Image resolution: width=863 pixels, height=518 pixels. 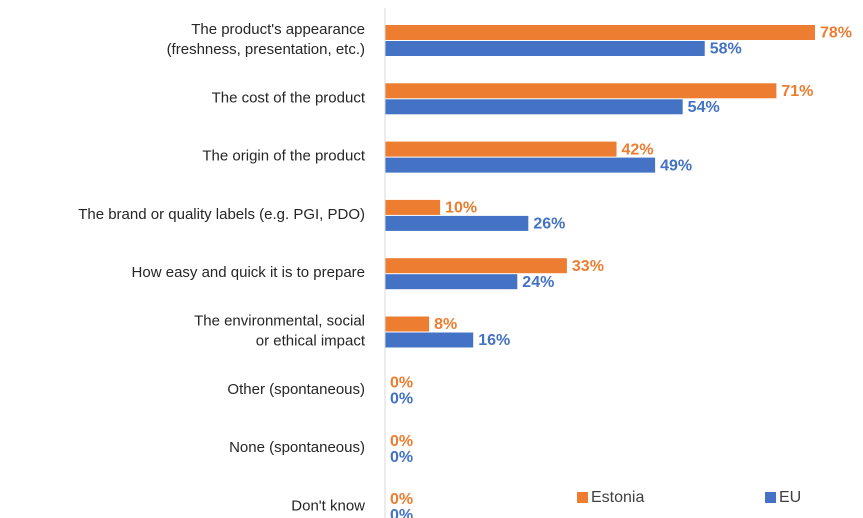 I want to click on category-label: How easy and quick it is to prepare, so click(x=248, y=272).